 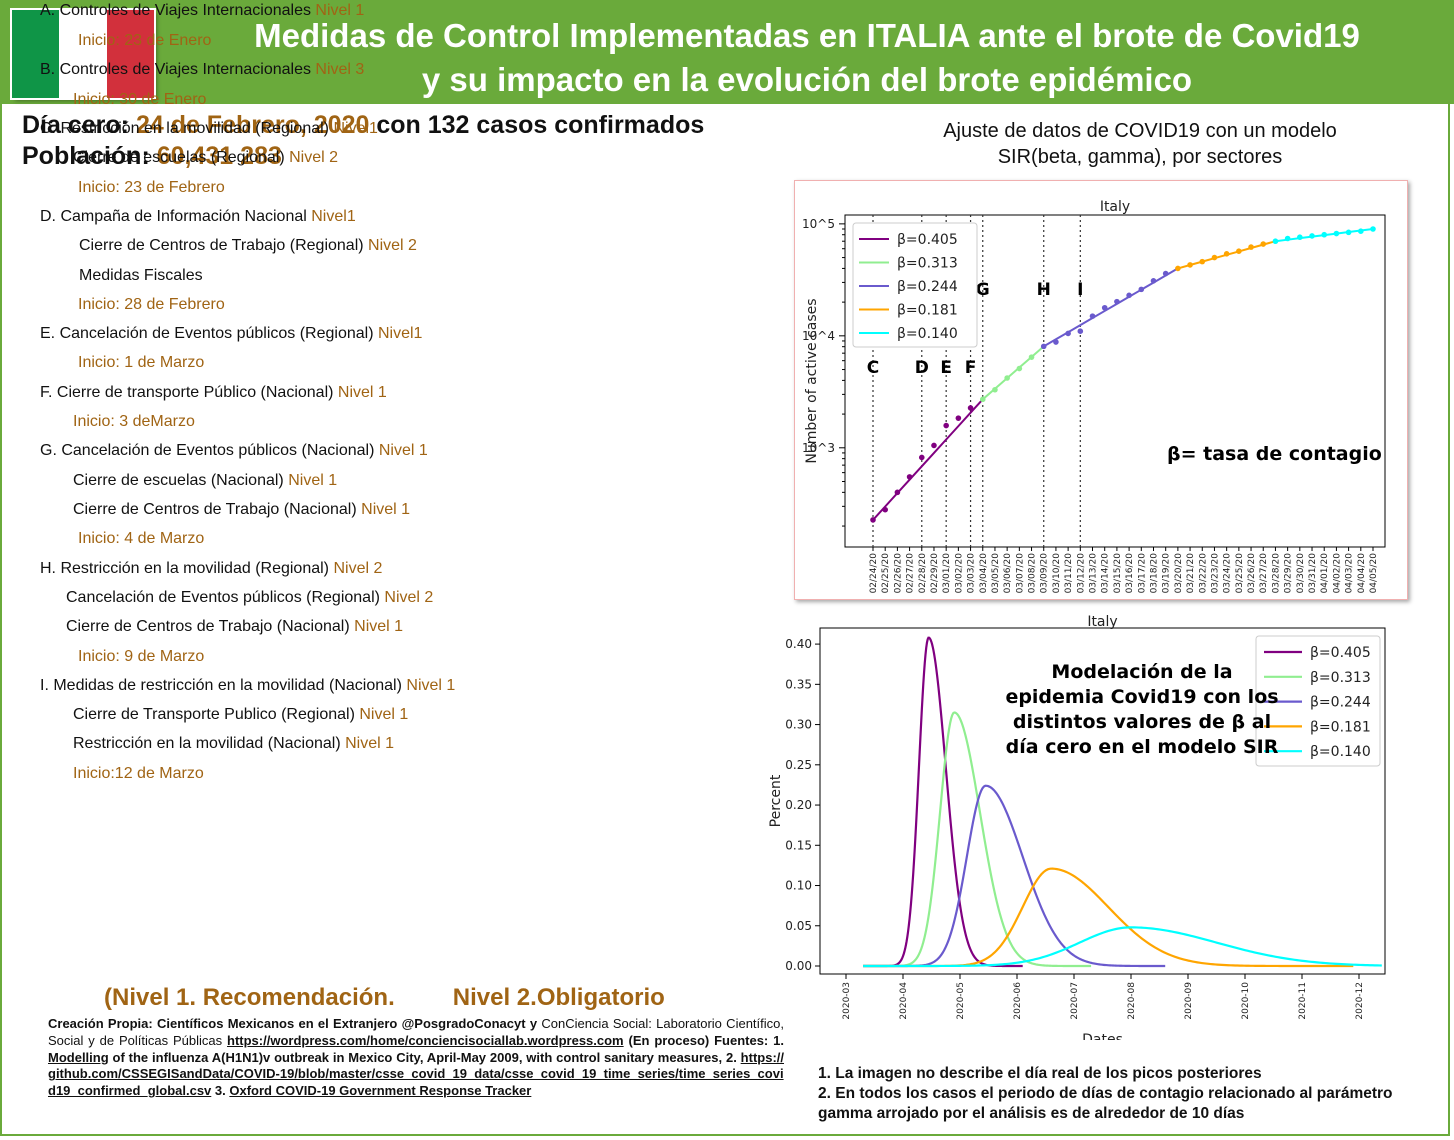 I want to click on chart2-xtick-label: 2020-12, so click(x=1360, y=1001).